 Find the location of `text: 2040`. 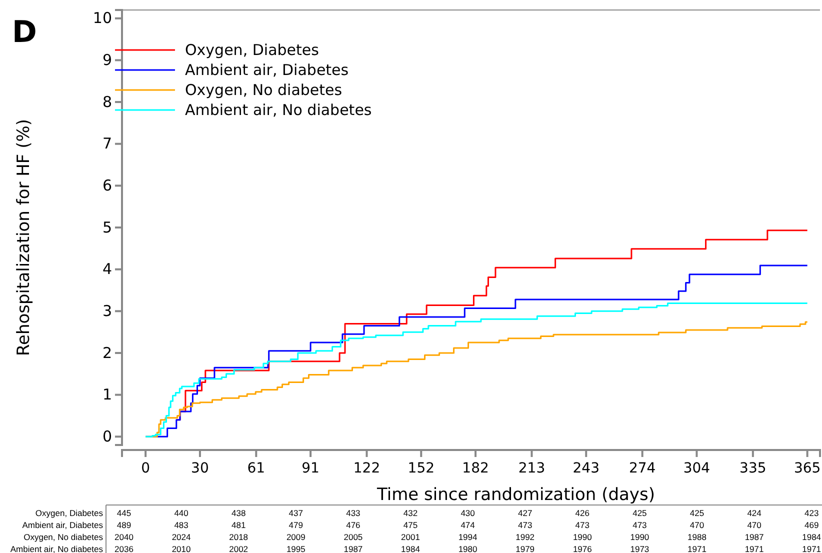

text: 2040 is located at coordinates (124, 537).